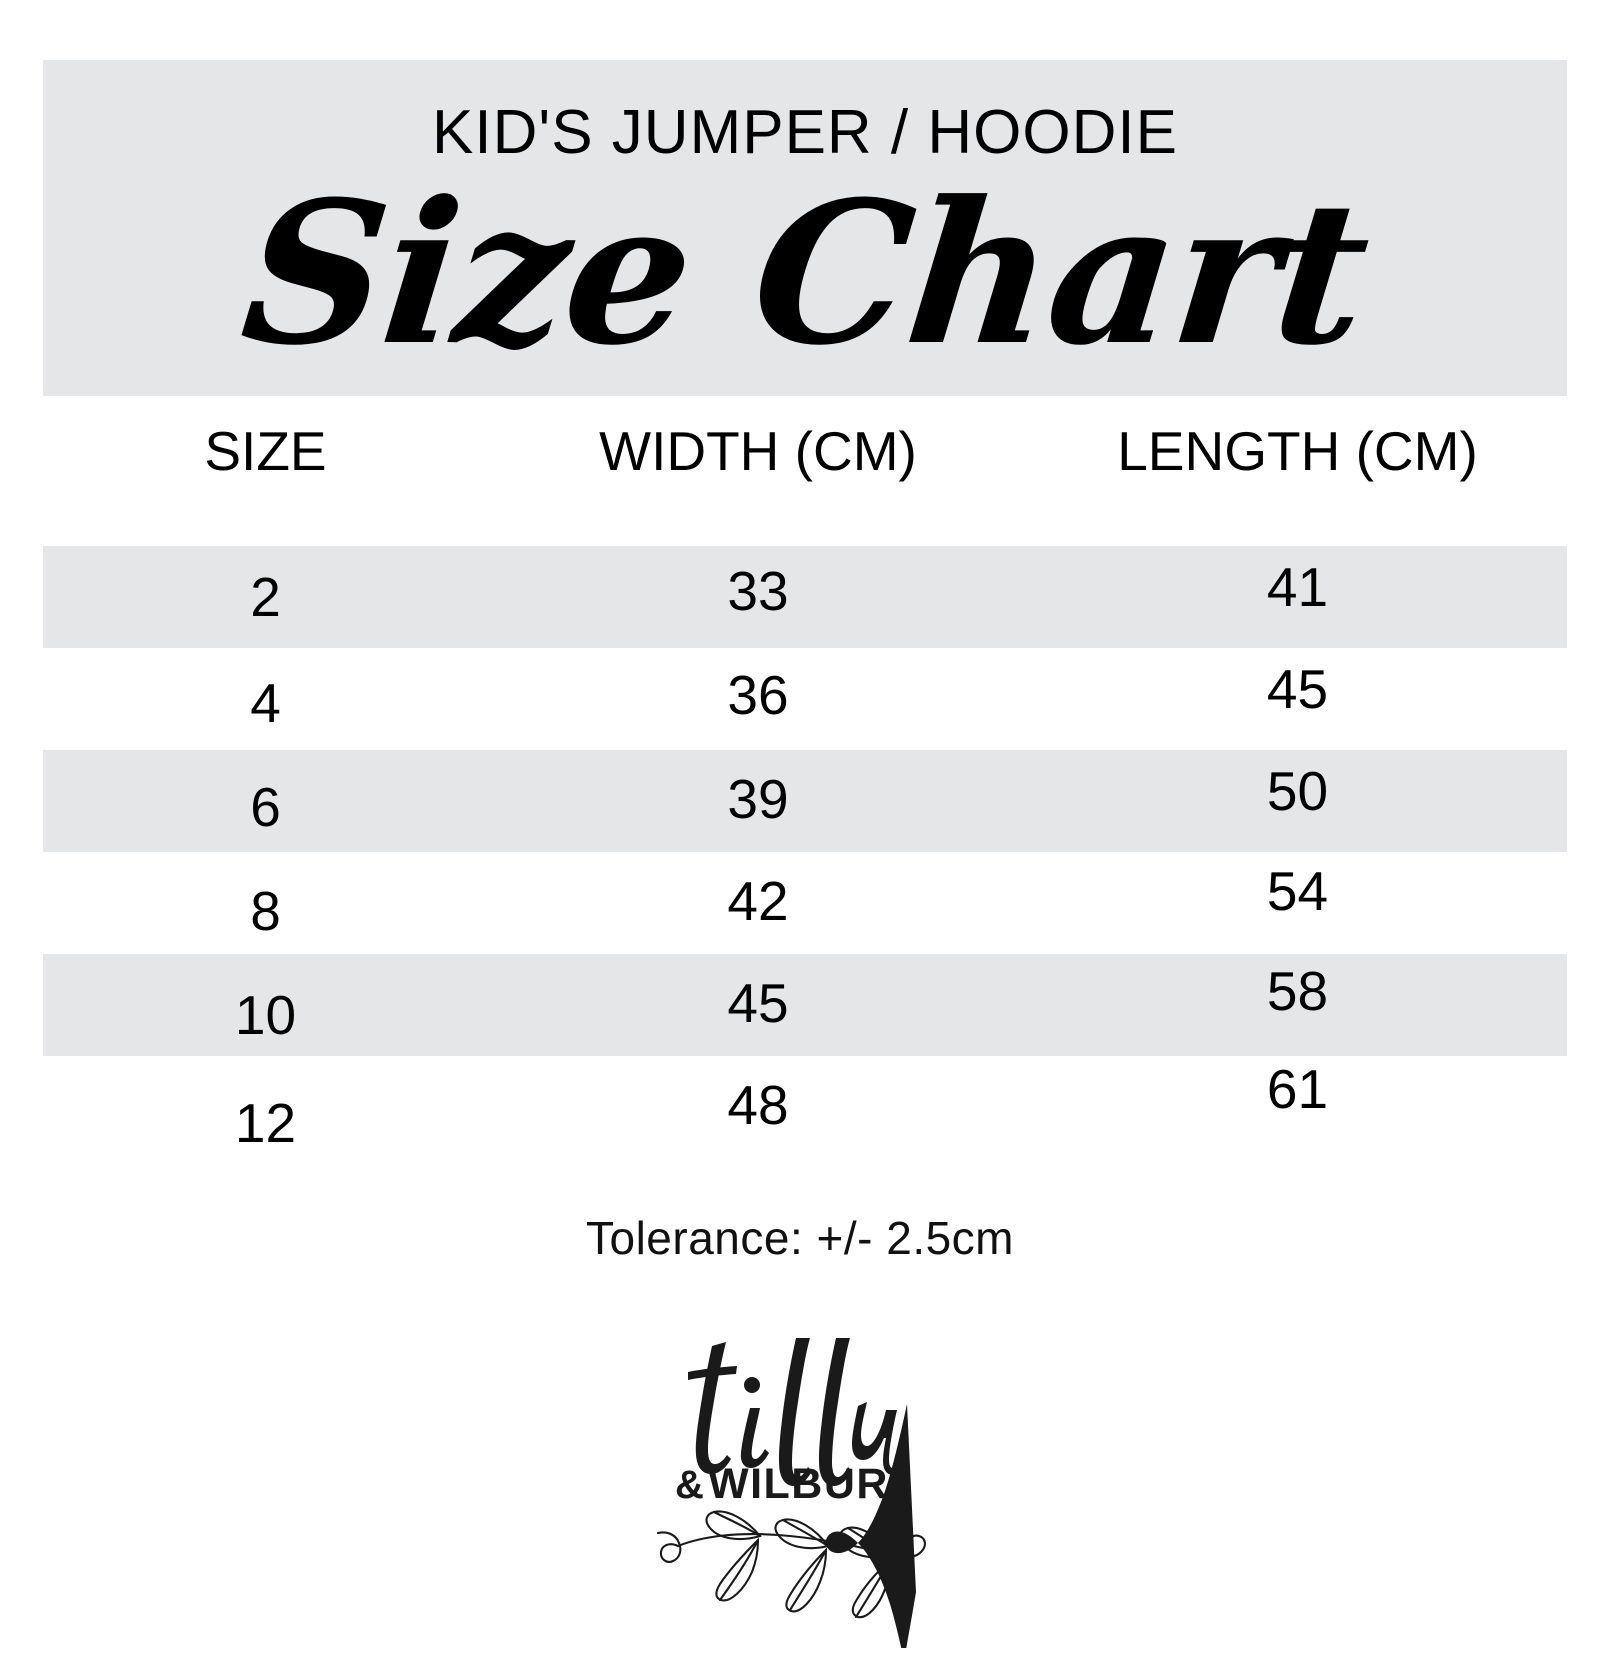  Describe the element at coordinates (805, 274) in the screenshot. I see `page-title: Size Chart` at that location.